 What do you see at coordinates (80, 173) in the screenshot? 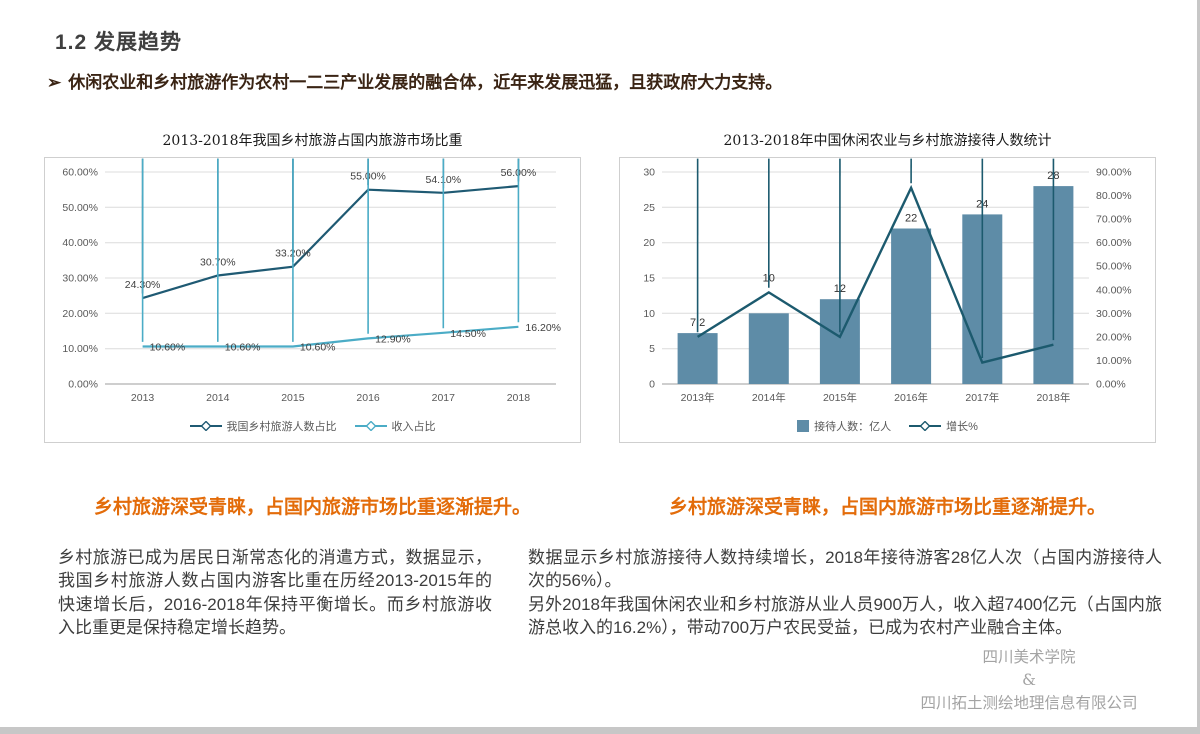
I see `y-axis-tick-label: 60.00%` at bounding box center [80, 173].